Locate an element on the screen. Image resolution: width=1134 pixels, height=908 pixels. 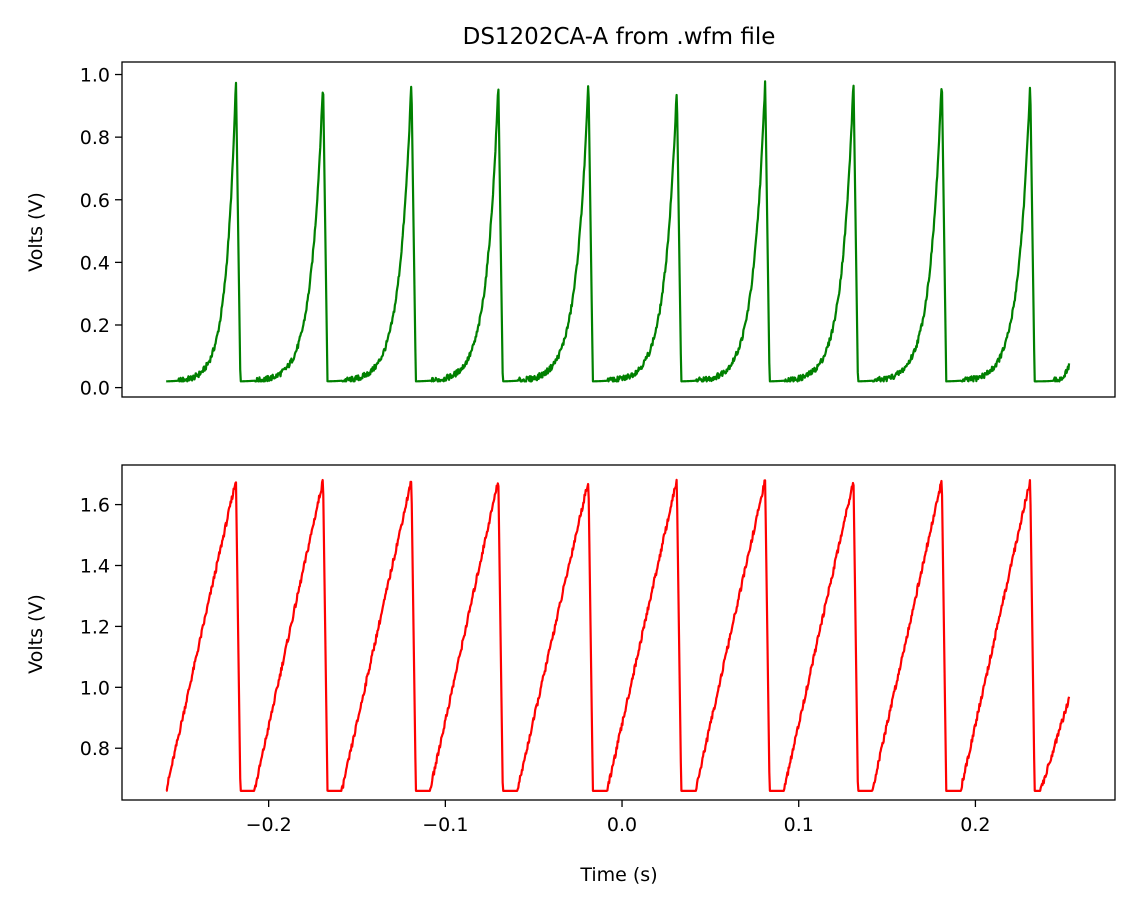
bottom-x-axis-label: Time (s) is located at coordinates (618, 875).